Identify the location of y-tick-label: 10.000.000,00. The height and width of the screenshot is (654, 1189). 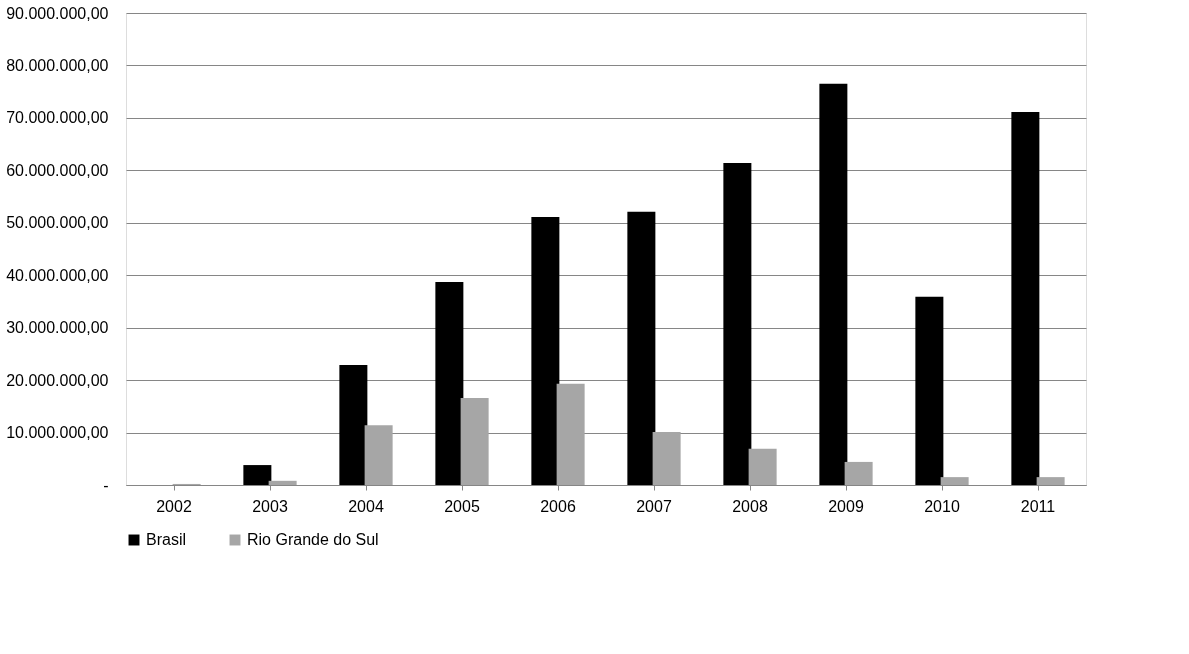
(57, 433).